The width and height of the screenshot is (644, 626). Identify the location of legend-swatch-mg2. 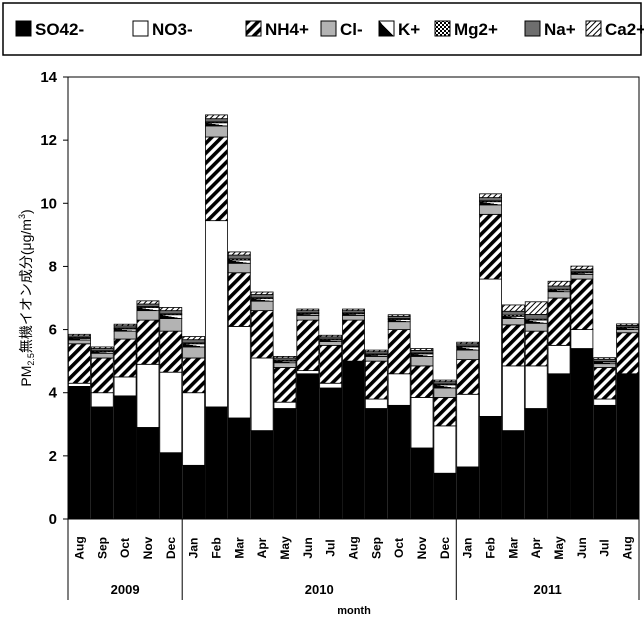
(442, 28).